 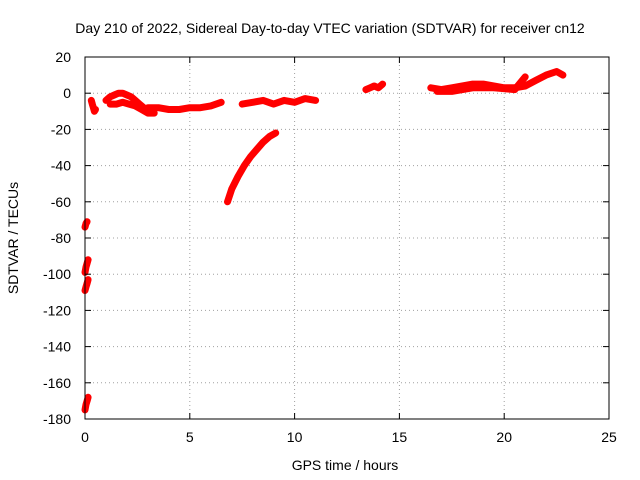 What do you see at coordinates (609, 437) in the screenshot?
I see `x-tick-label: 25` at bounding box center [609, 437].